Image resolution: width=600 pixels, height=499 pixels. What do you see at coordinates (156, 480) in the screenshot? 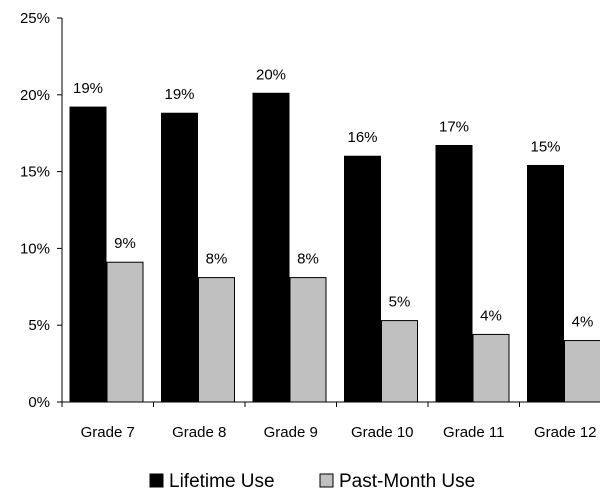
I see `legend-swatch-lifetime` at bounding box center [156, 480].